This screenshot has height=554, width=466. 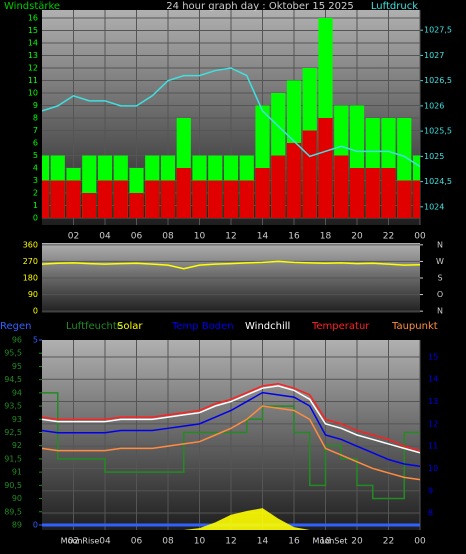 What do you see at coordinates (80, 541) in the screenshot?
I see `annotation: MoonRise` at bounding box center [80, 541].